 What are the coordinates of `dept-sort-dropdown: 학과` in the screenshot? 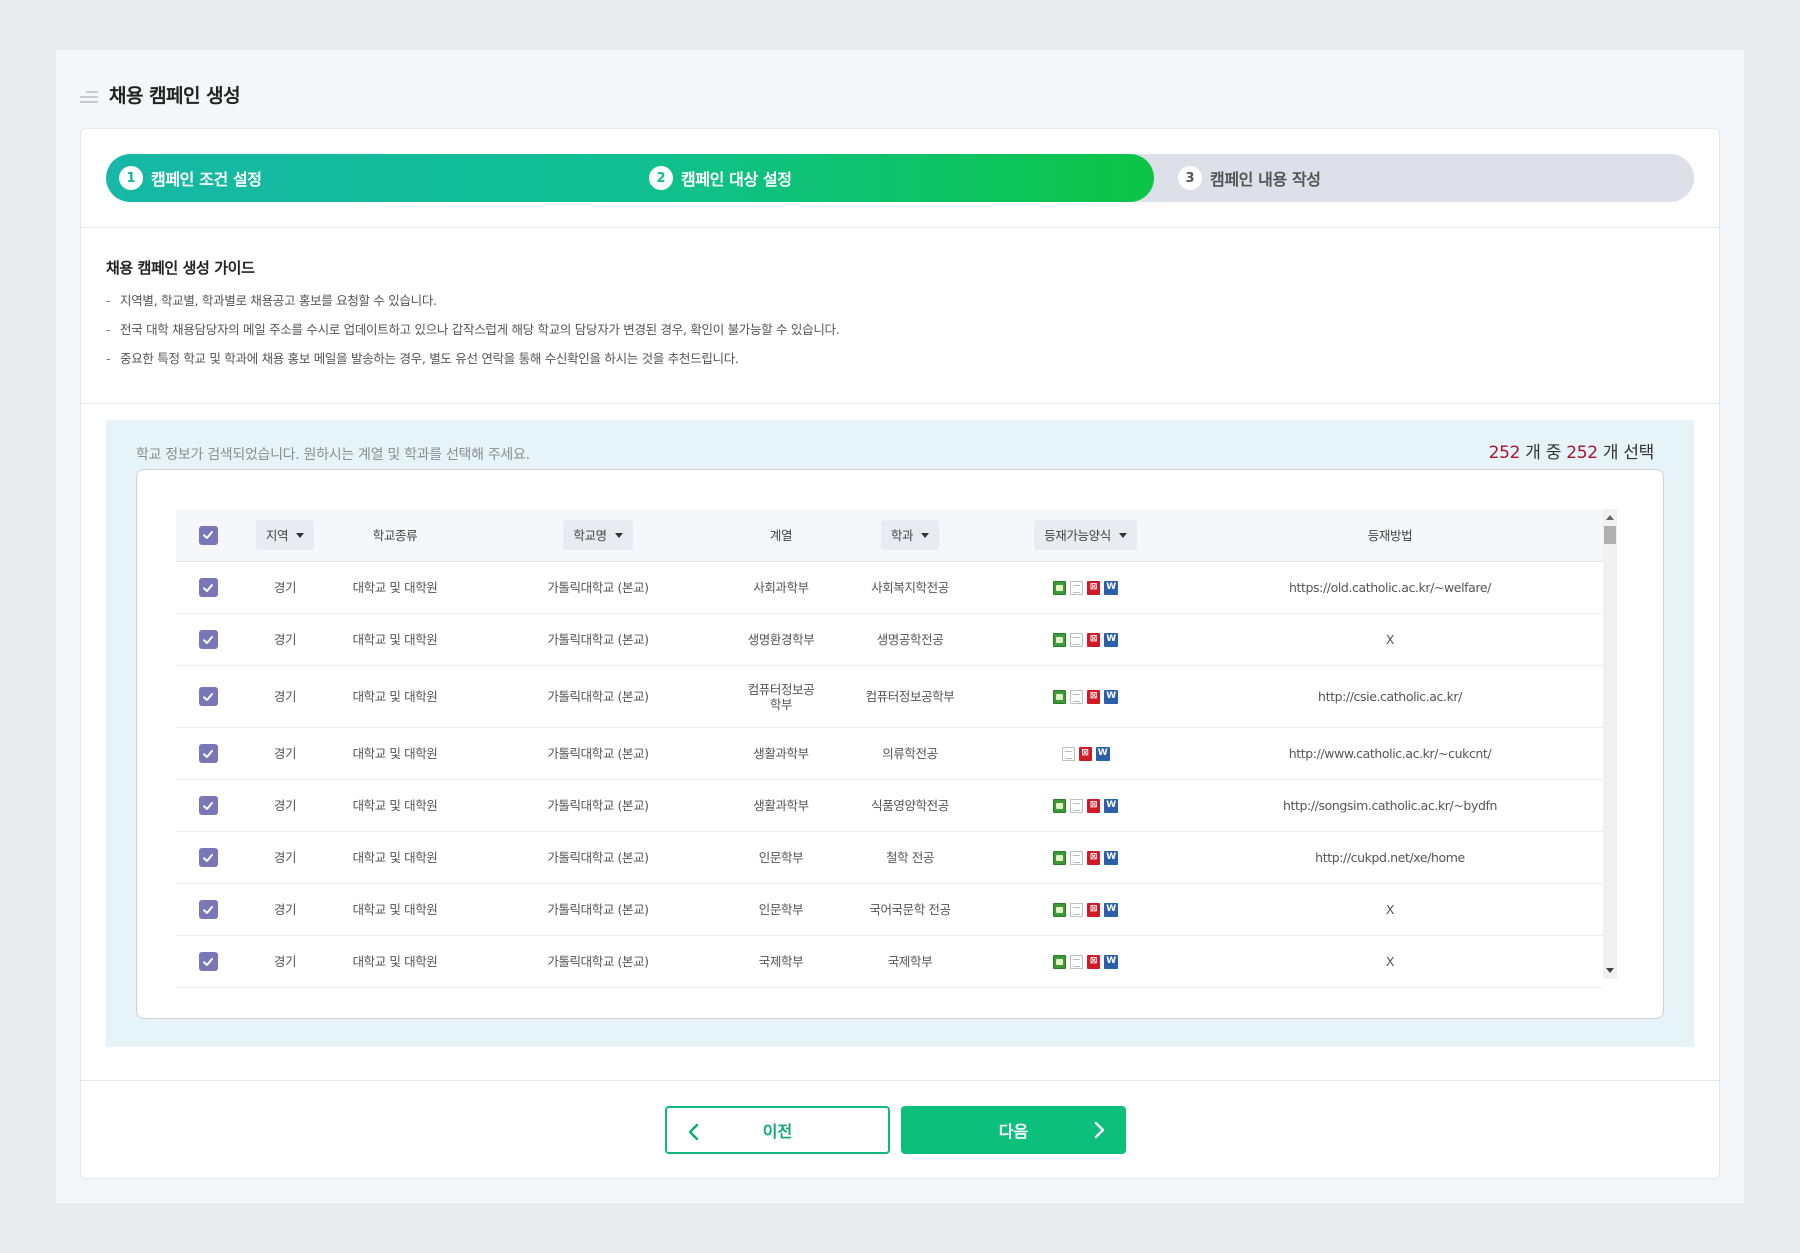 It's located at (910, 535).